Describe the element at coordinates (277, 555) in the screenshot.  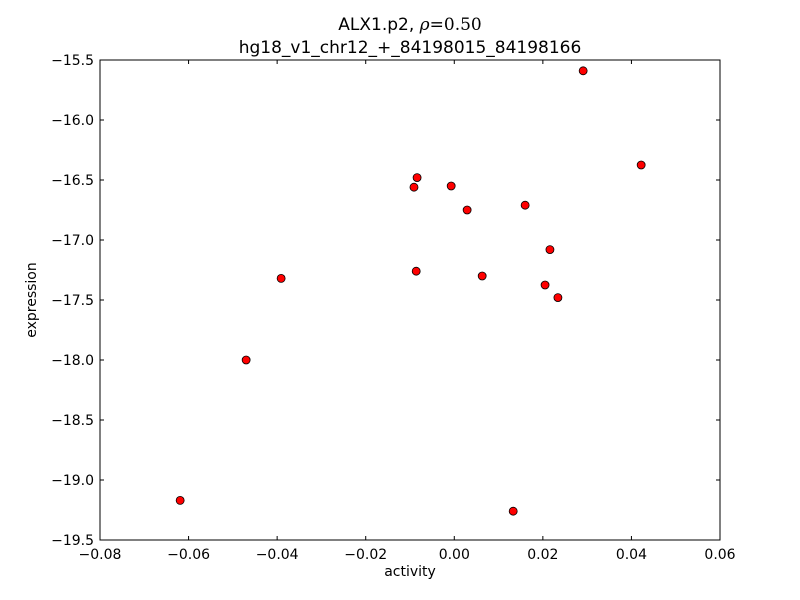
I see `x-tick-label: −0.04` at that location.